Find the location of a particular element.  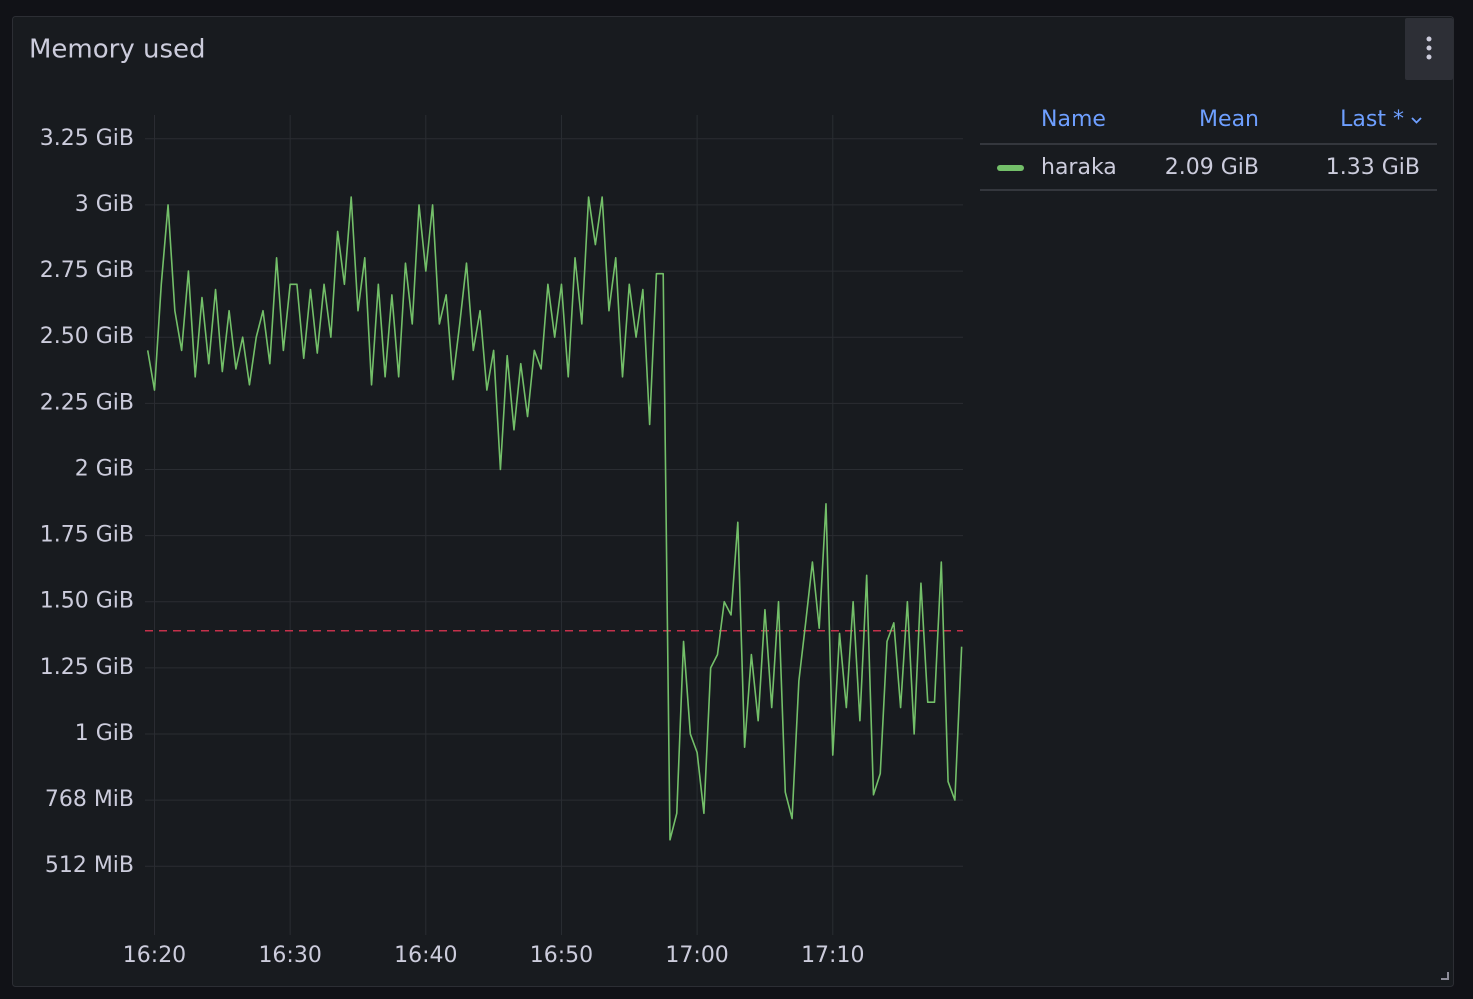

y-tick-label: 2.75 GiB is located at coordinates (87, 270).